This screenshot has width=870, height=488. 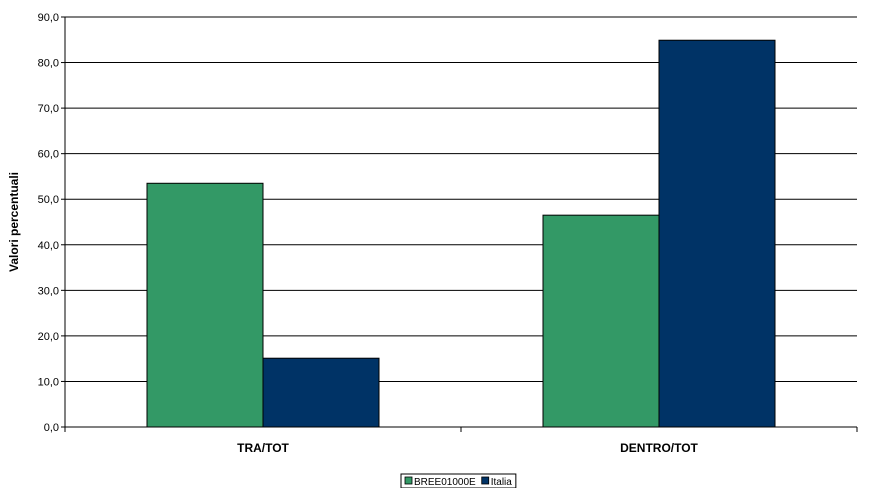 I want to click on x-axis-ticks: TRA/TOT DENTRO/TOT, so click(x=461, y=441).